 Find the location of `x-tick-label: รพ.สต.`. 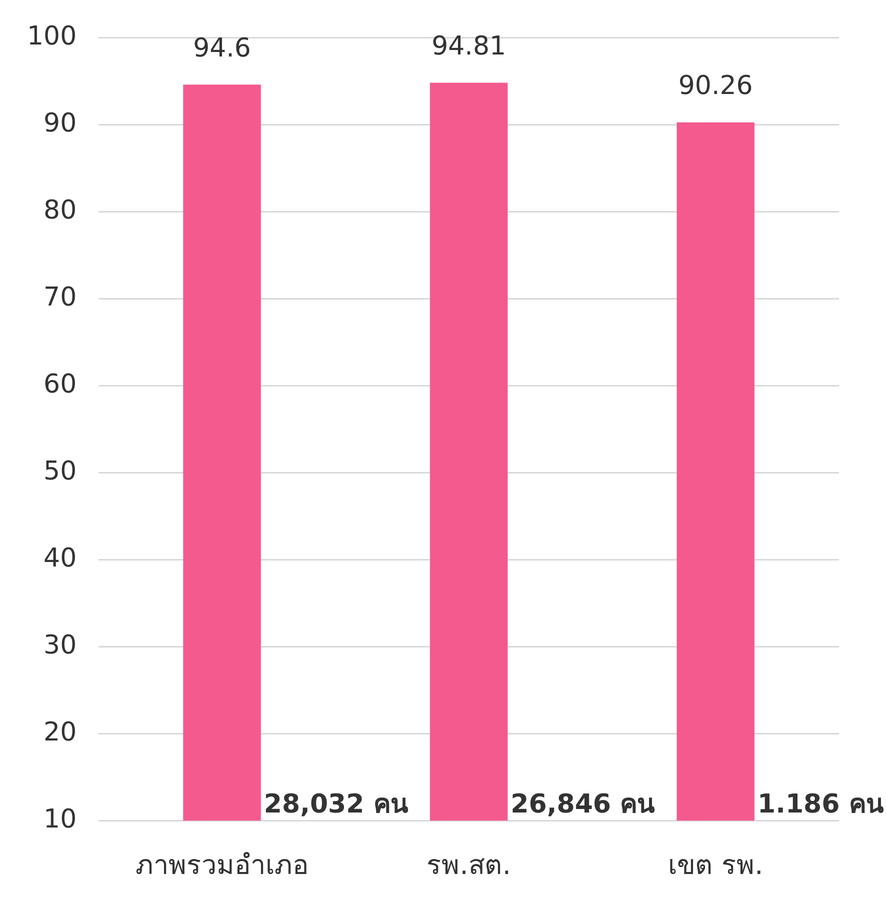

x-tick-label: รพ.สต. is located at coordinates (468, 865).